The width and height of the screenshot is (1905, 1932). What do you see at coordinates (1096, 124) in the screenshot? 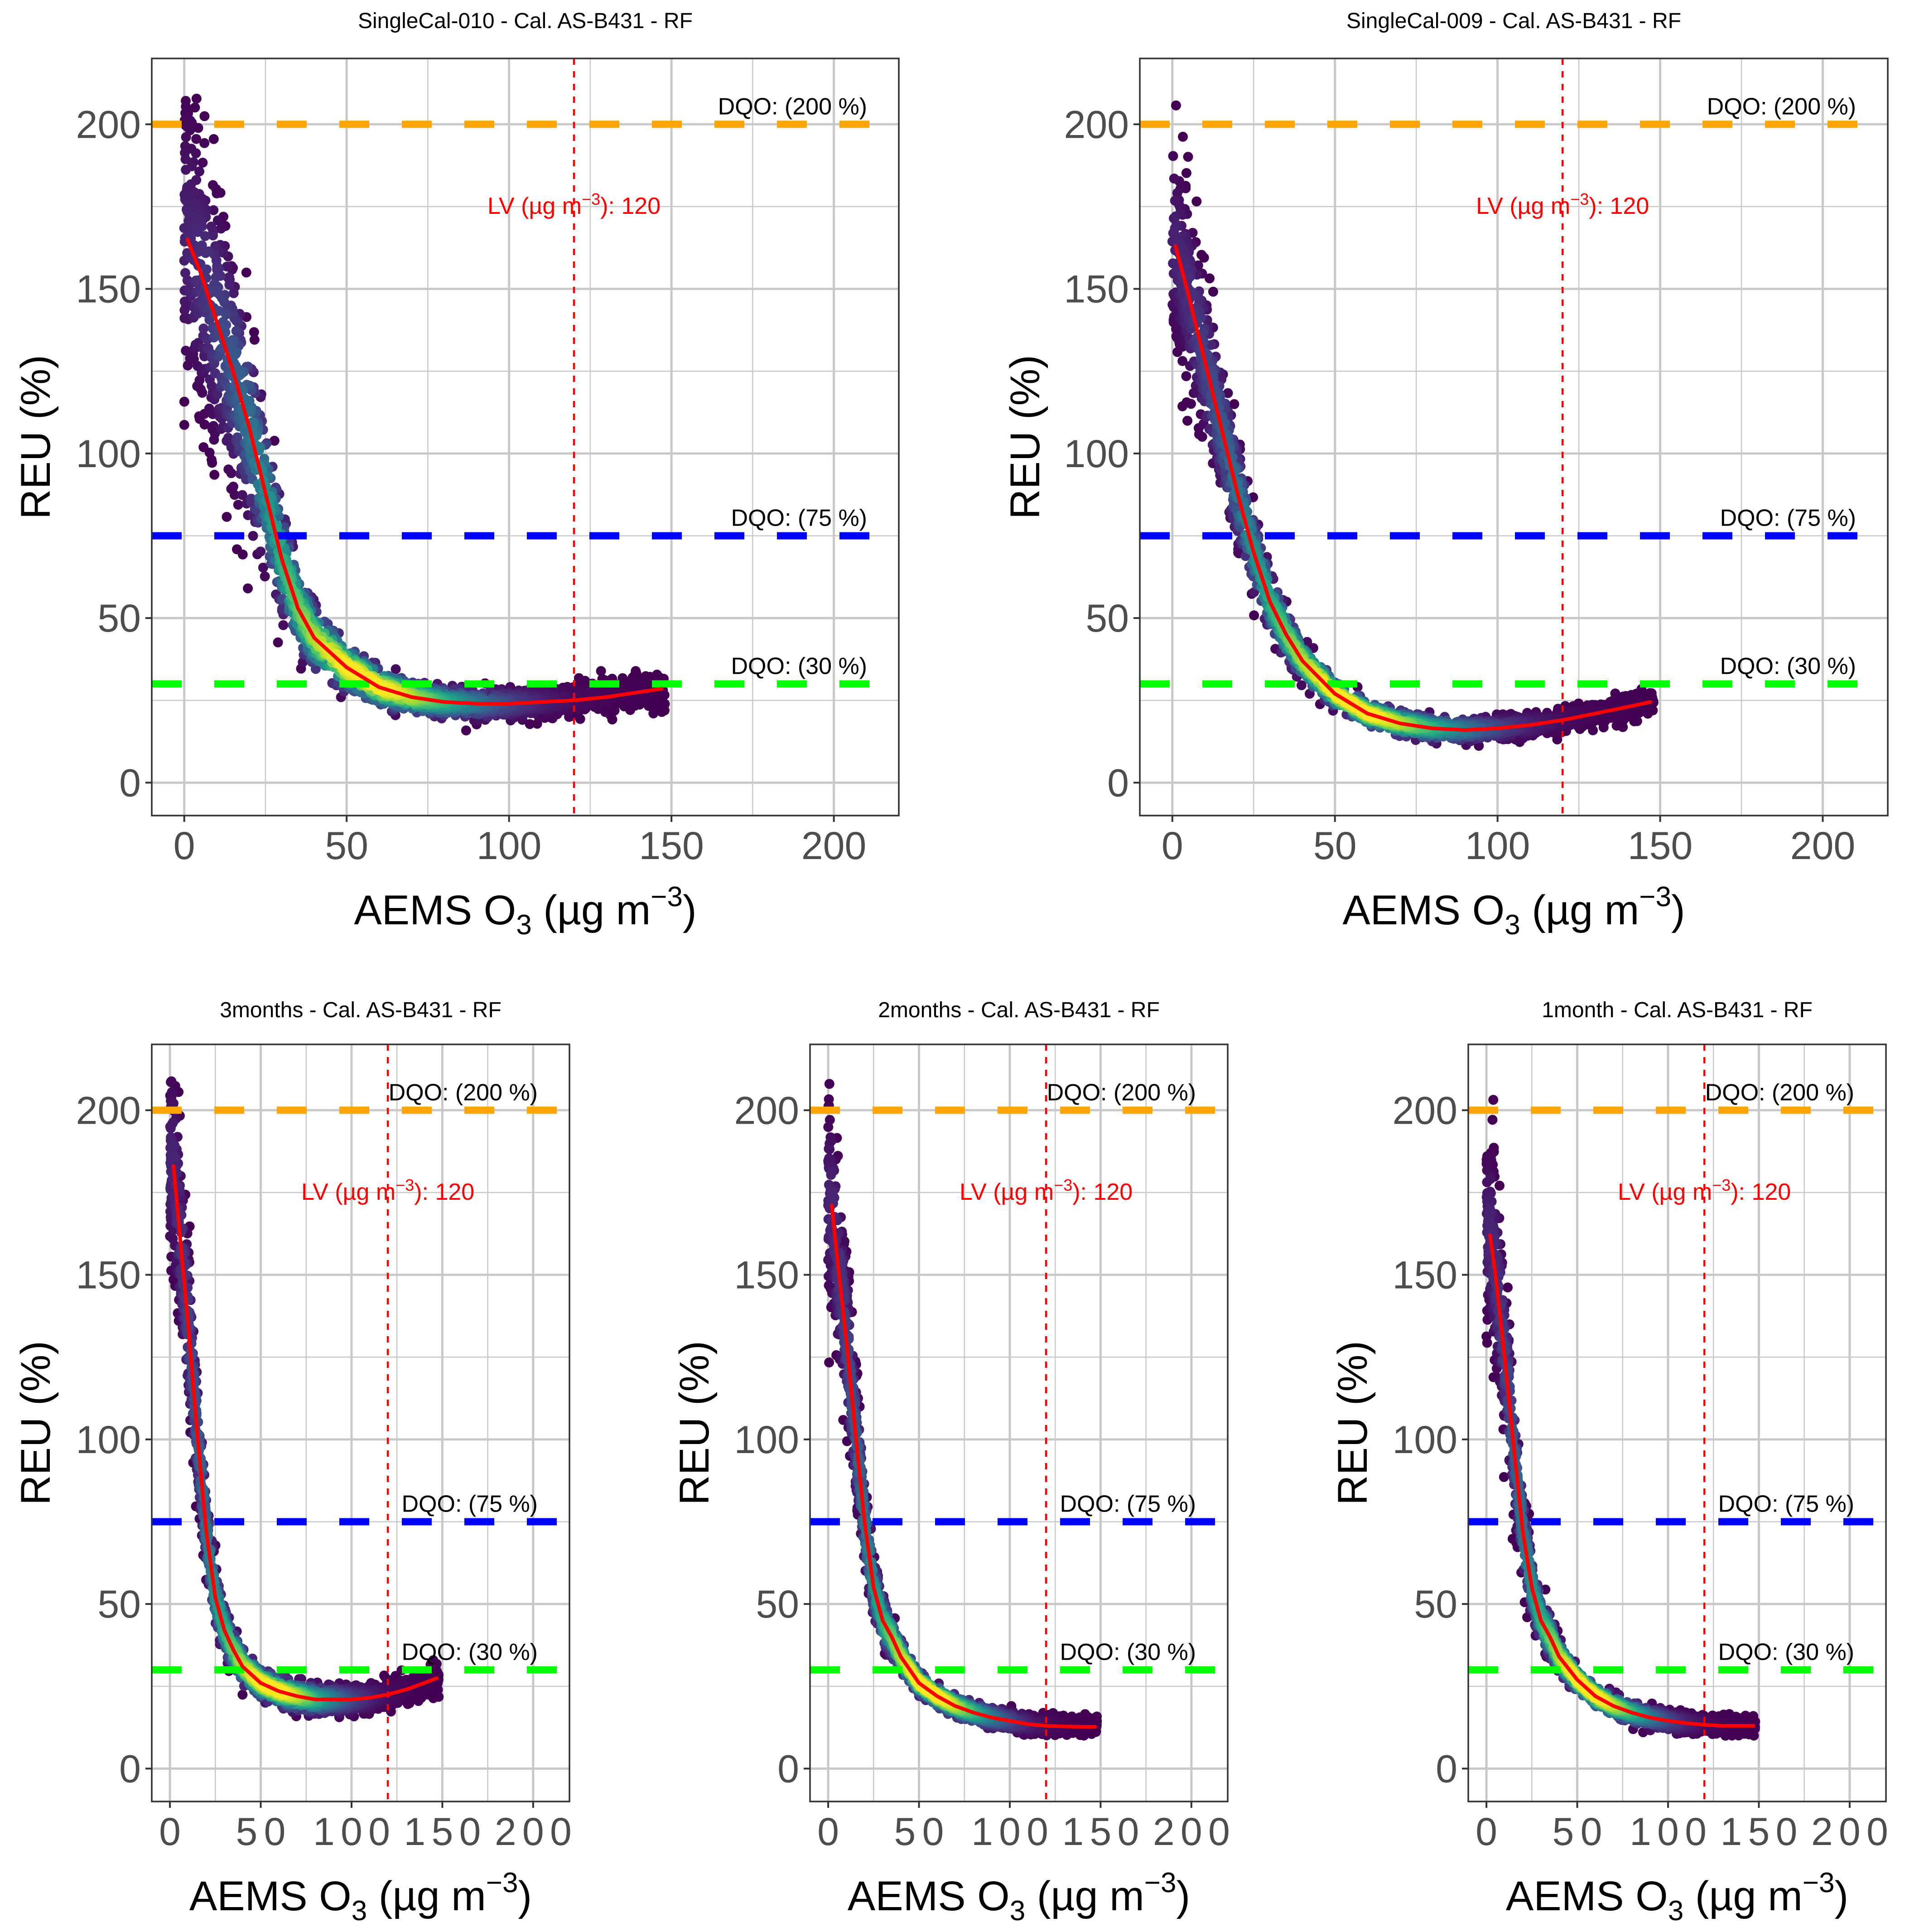
I see `y-tick-label: 200` at bounding box center [1096, 124].